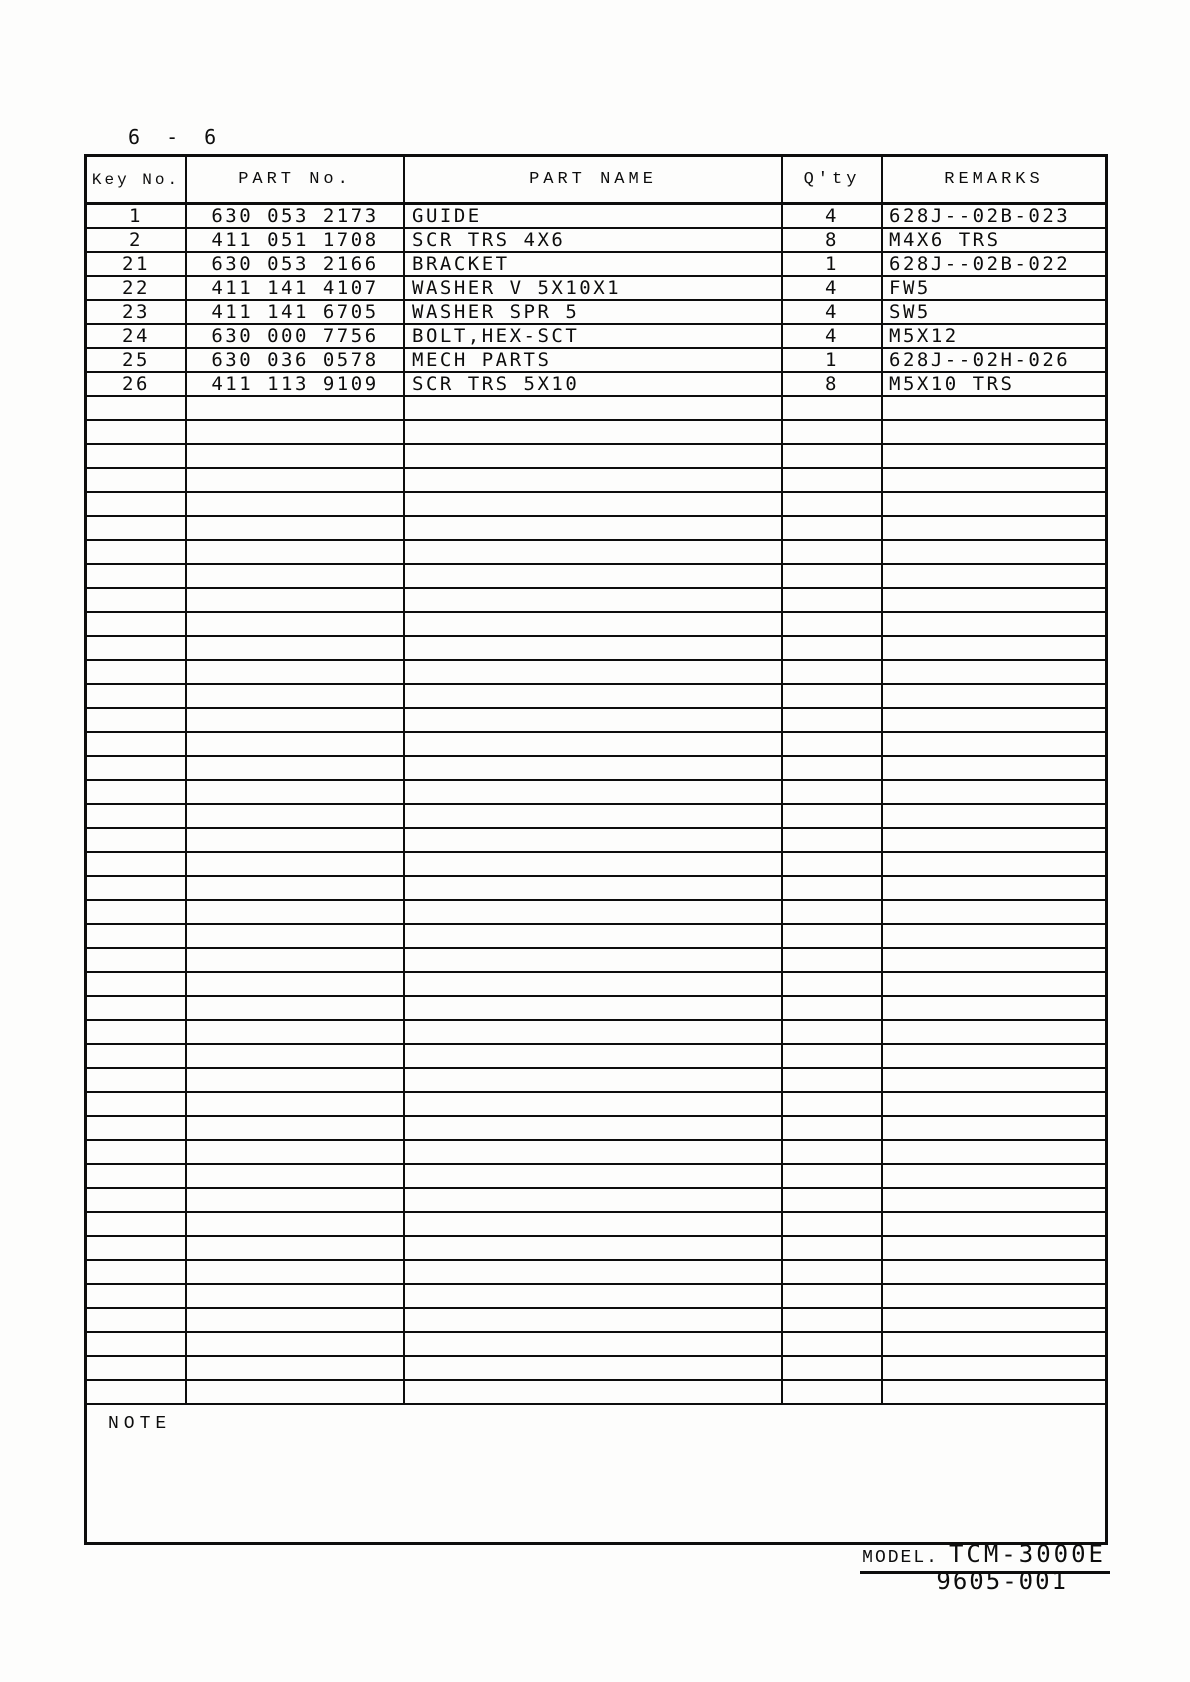 Image resolution: width=1190 pixels, height=1682 pixels. Describe the element at coordinates (1027, 1554) in the screenshot. I see `model-number: TCM-3000E` at that location.